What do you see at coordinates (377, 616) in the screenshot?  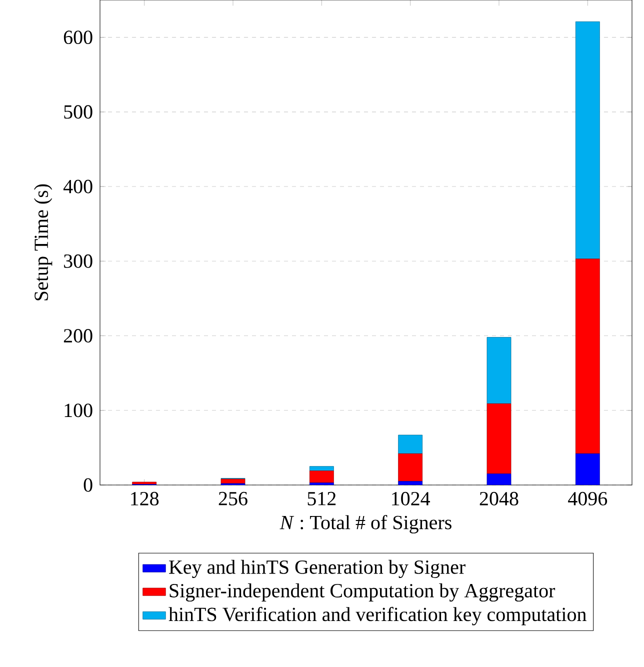 I see `legend-label: hinTS Verification and verification key computation` at bounding box center [377, 616].